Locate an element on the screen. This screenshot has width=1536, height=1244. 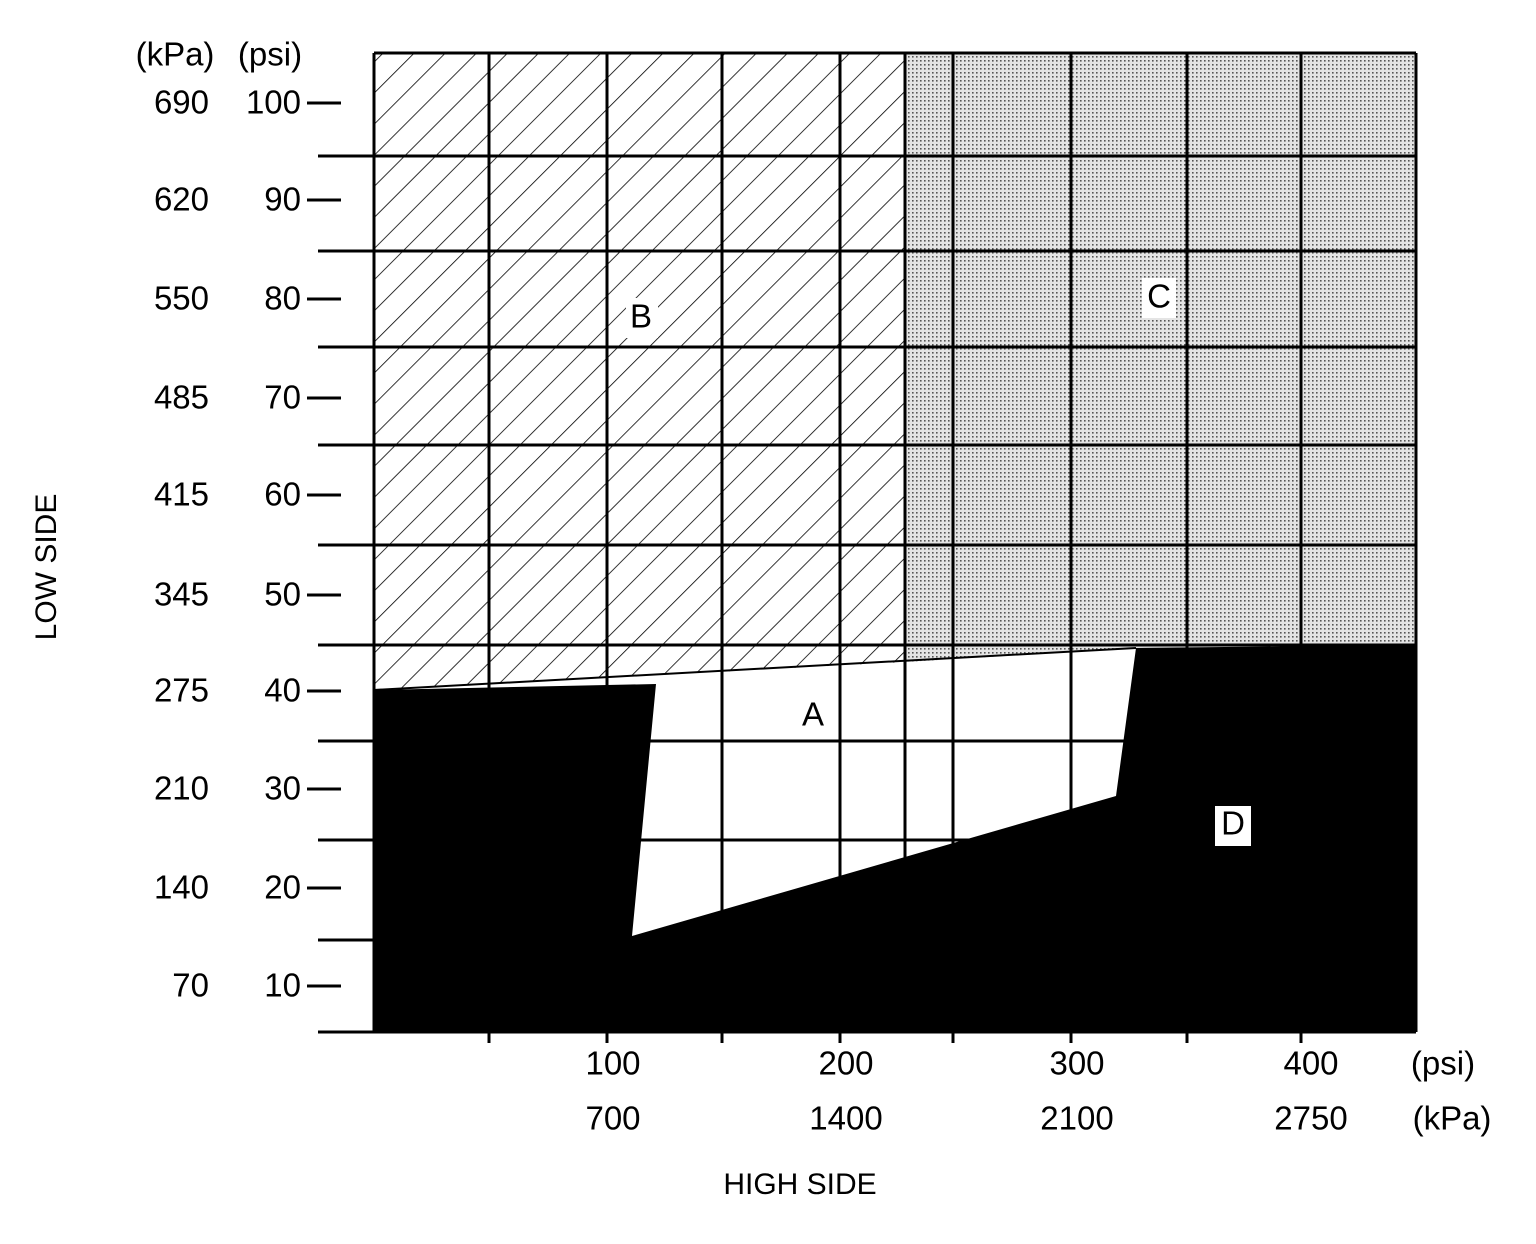
region-label: D is located at coordinates (1233, 823).